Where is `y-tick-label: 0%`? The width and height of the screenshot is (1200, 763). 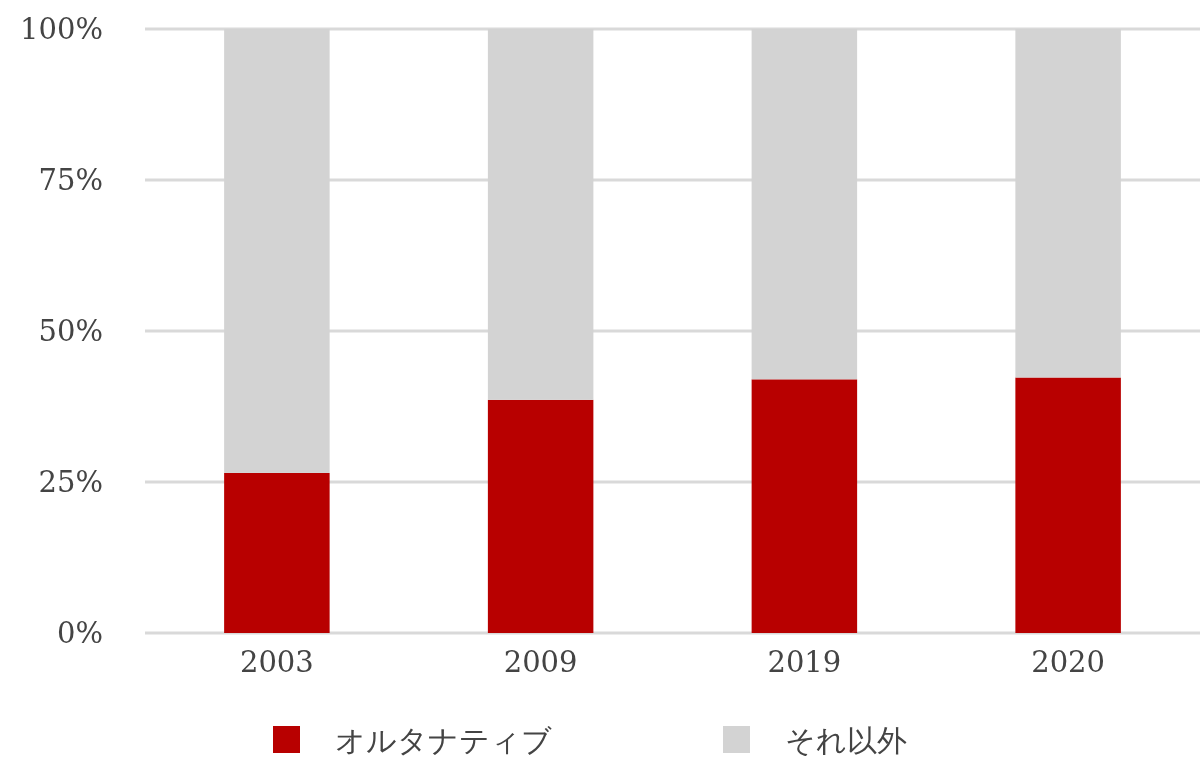
y-tick-label: 0% is located at coordinates (79, 633).